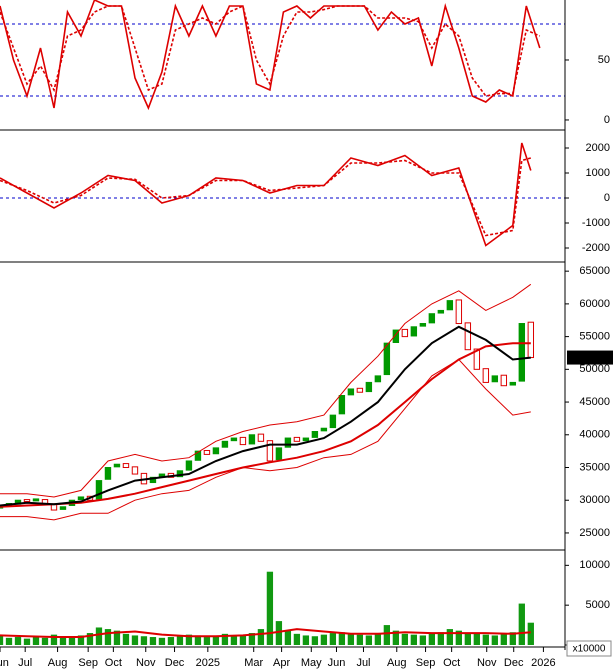  What do you see at coordinates (363, 663) in the screenshot?
I see `x-tick-label: Jul` at bounding box center [363, 663].